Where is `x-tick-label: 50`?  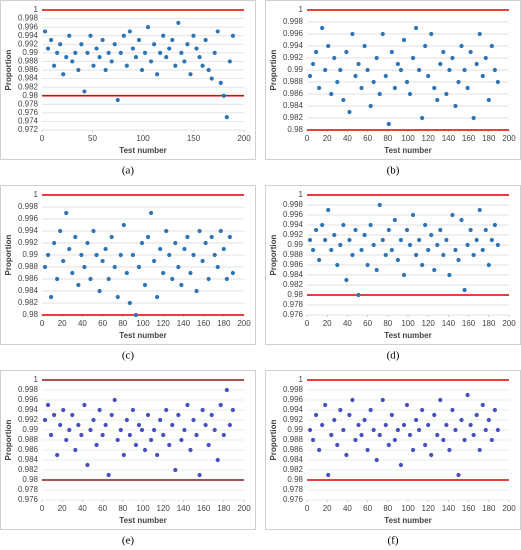 x-tick-label: 50 is located at coordinates (92, 138).